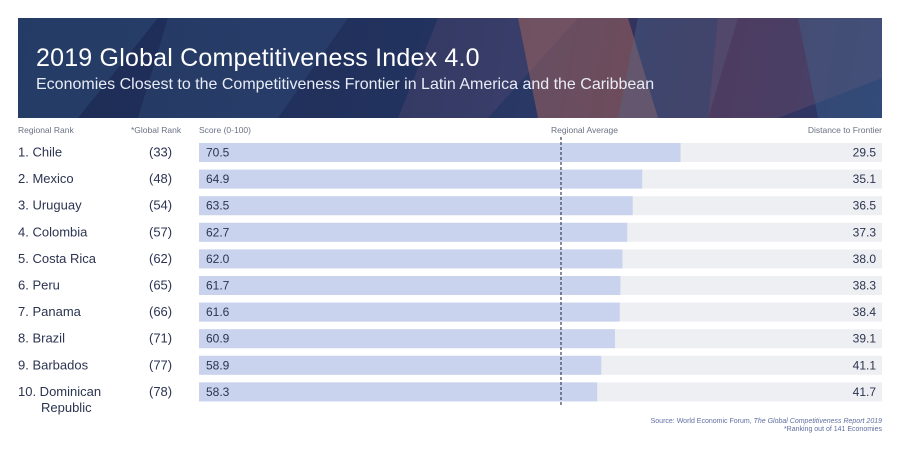 This screenshot has width=900, height=450. Describe the element at coordinates (156, 130) in the screenshot. I see `global-rank-header: *Global Rank` at that location.